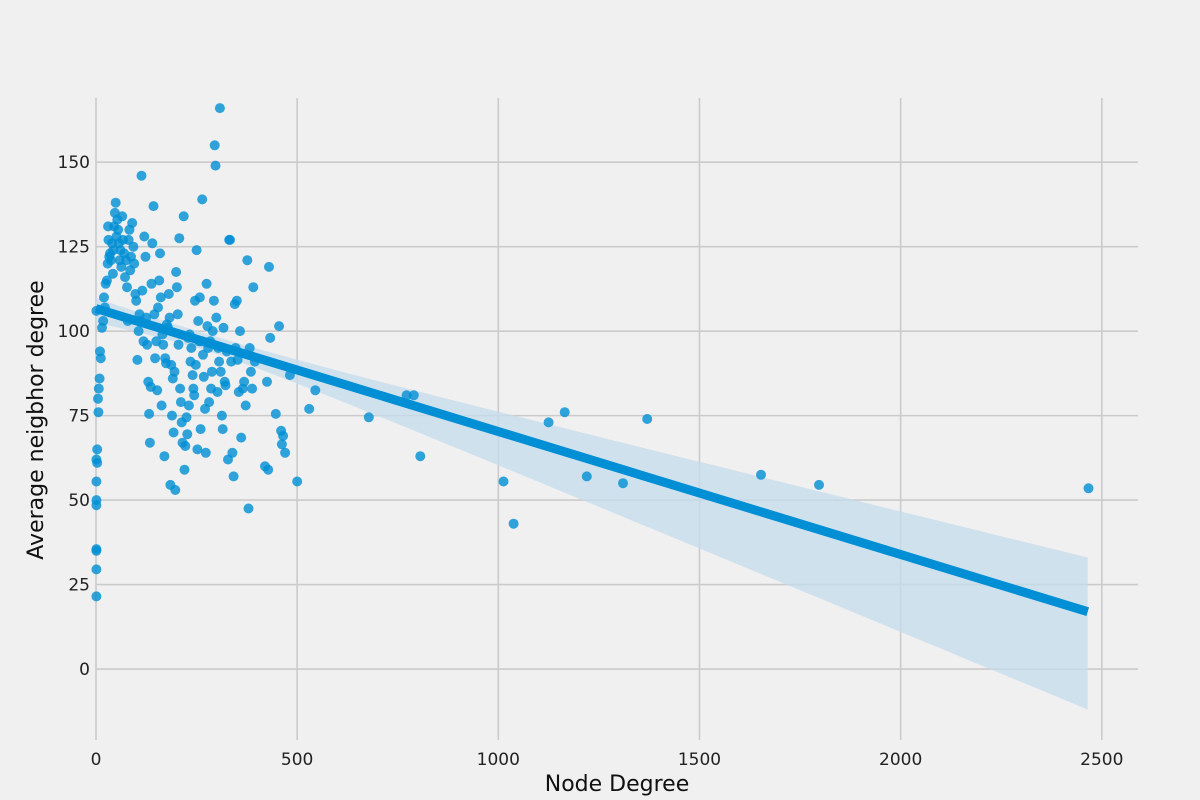  I want to click on y-tick-label: 100, so click(74, 332).